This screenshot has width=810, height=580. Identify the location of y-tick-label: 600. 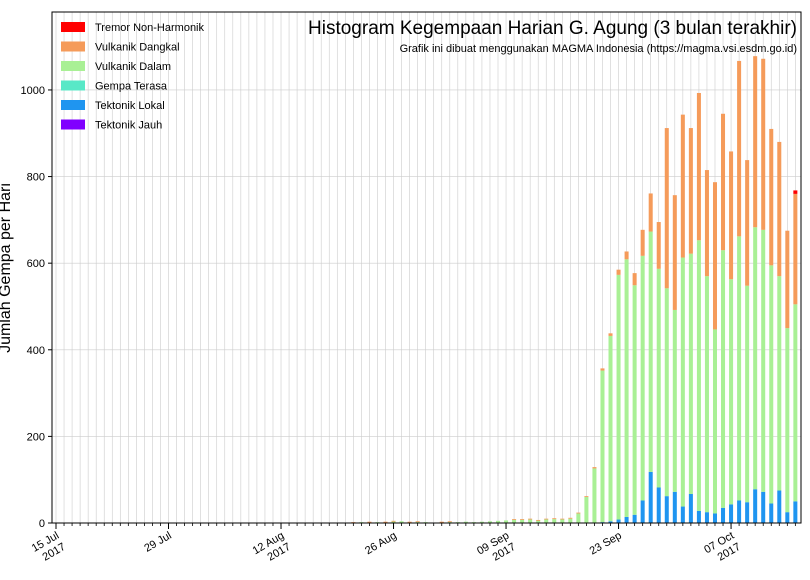
(36, 264).